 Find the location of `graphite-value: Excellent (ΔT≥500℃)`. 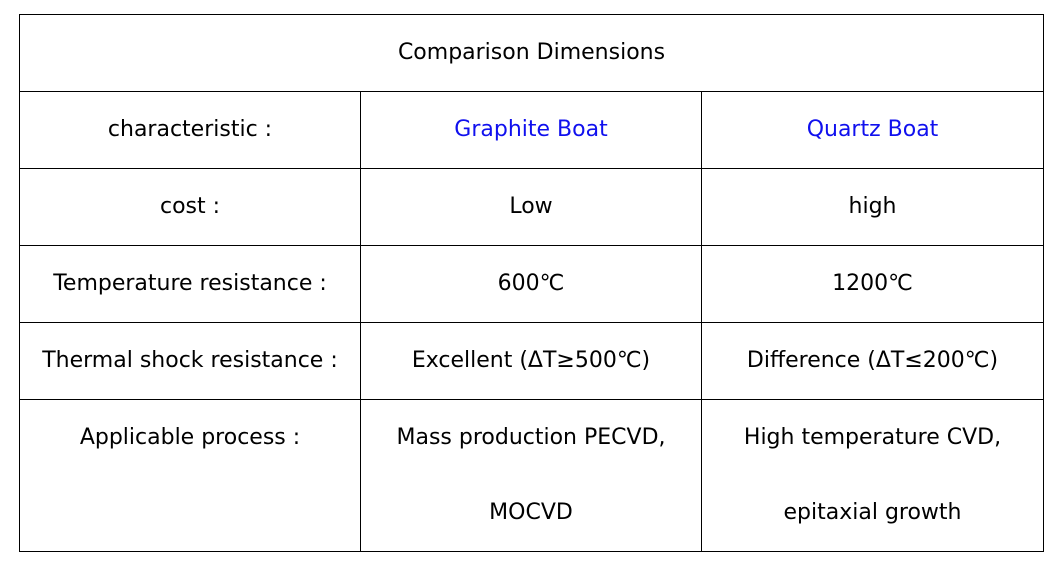

graphite-value: Excellent (ΔT≥500℃) is located at coordinates (531, 361).